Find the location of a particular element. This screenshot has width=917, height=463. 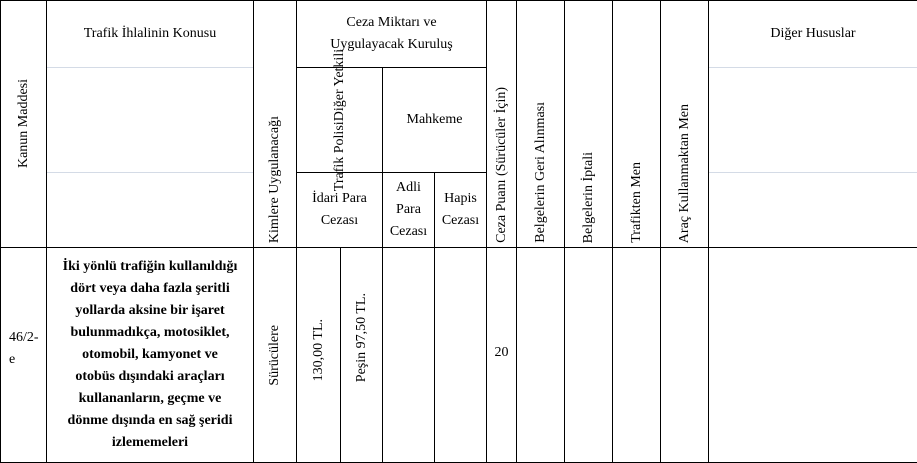

text-line: bulunmadıkça, motosiklet, is located at coordinates (150, 332).